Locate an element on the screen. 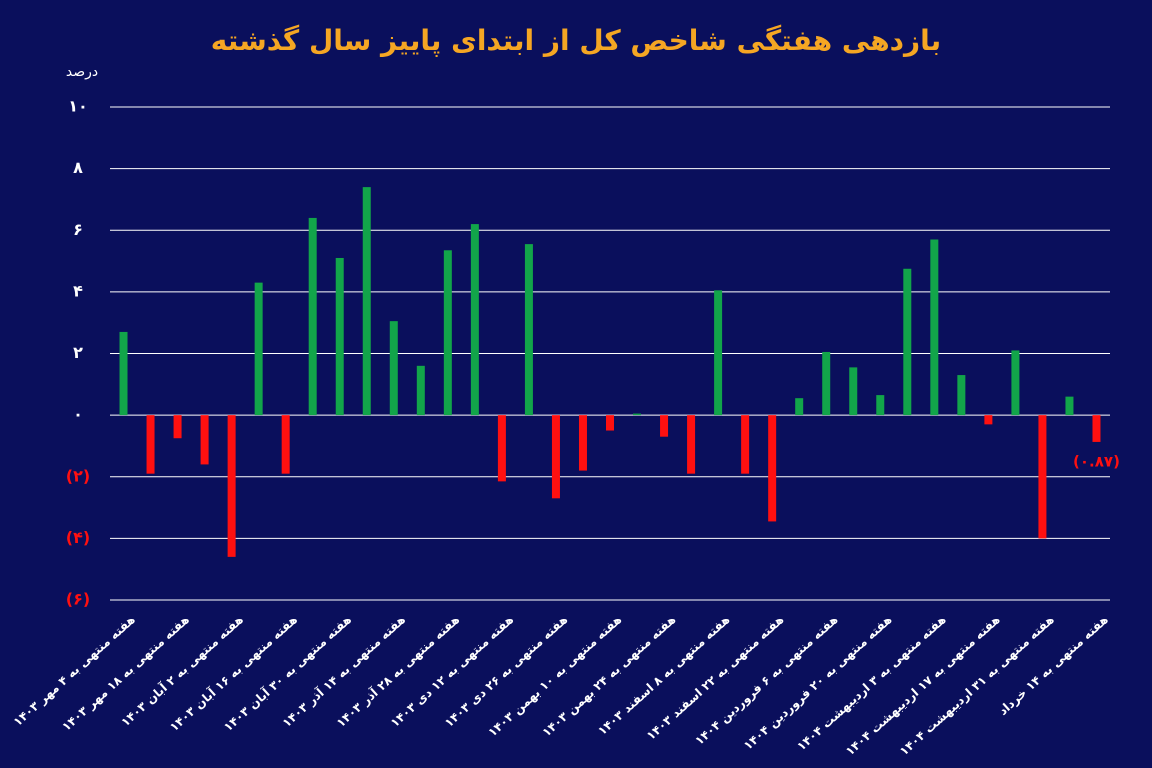 This screenshot has width=1152, height=768. y-tick-label: ۶ is located at coordinates (78, 229).